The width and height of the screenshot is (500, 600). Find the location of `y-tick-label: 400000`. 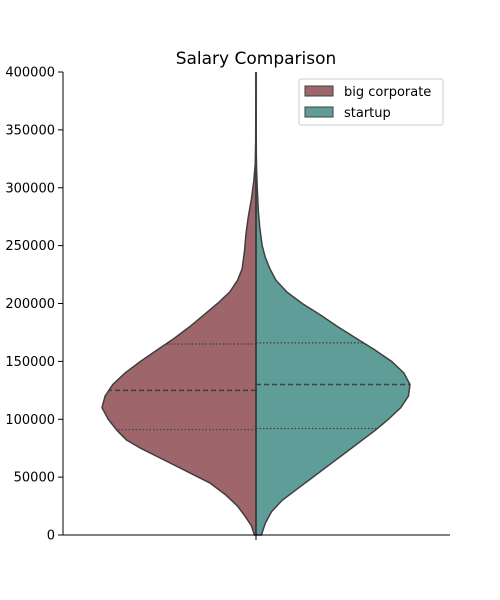

y-tick-label: 400000 is located at coordinates (30, 73).